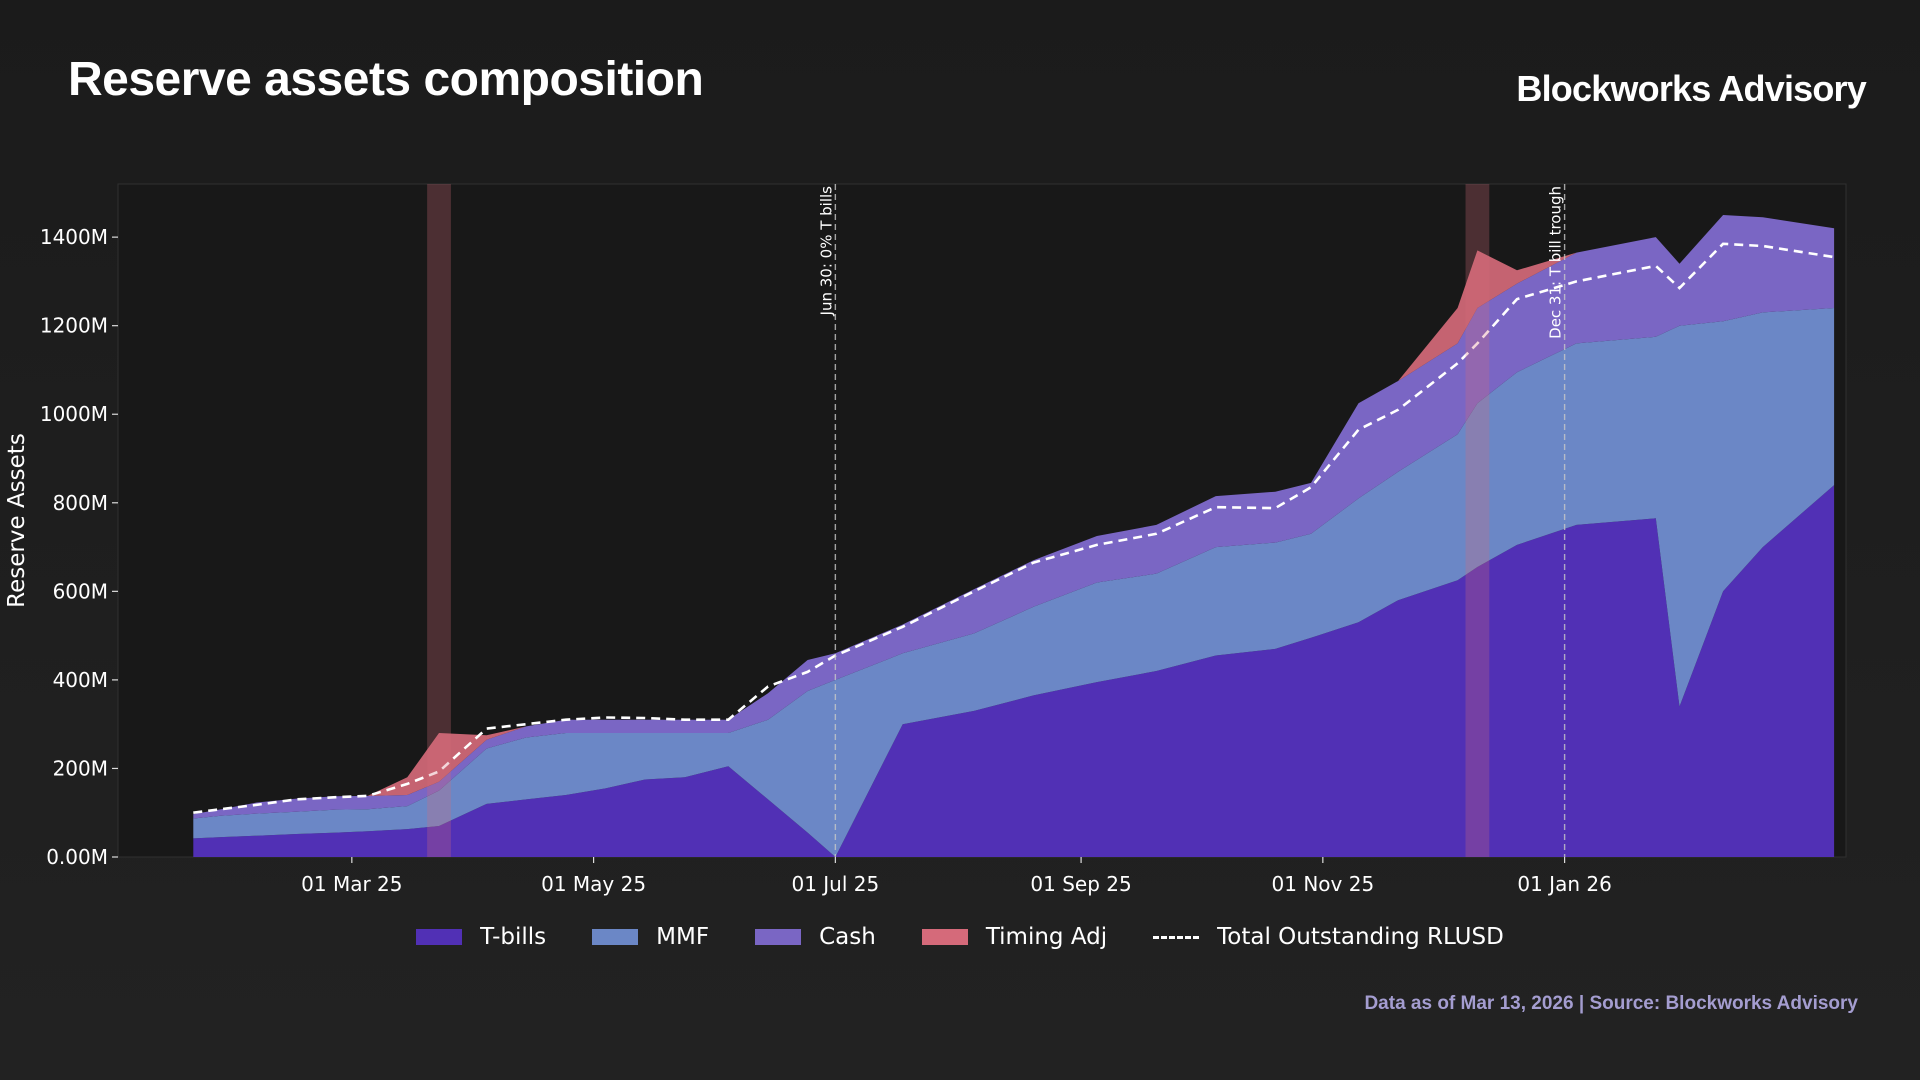 This screenshot has width=1920, height=1080. I want to click on y-tick-label: 800M, so click(80, 503).